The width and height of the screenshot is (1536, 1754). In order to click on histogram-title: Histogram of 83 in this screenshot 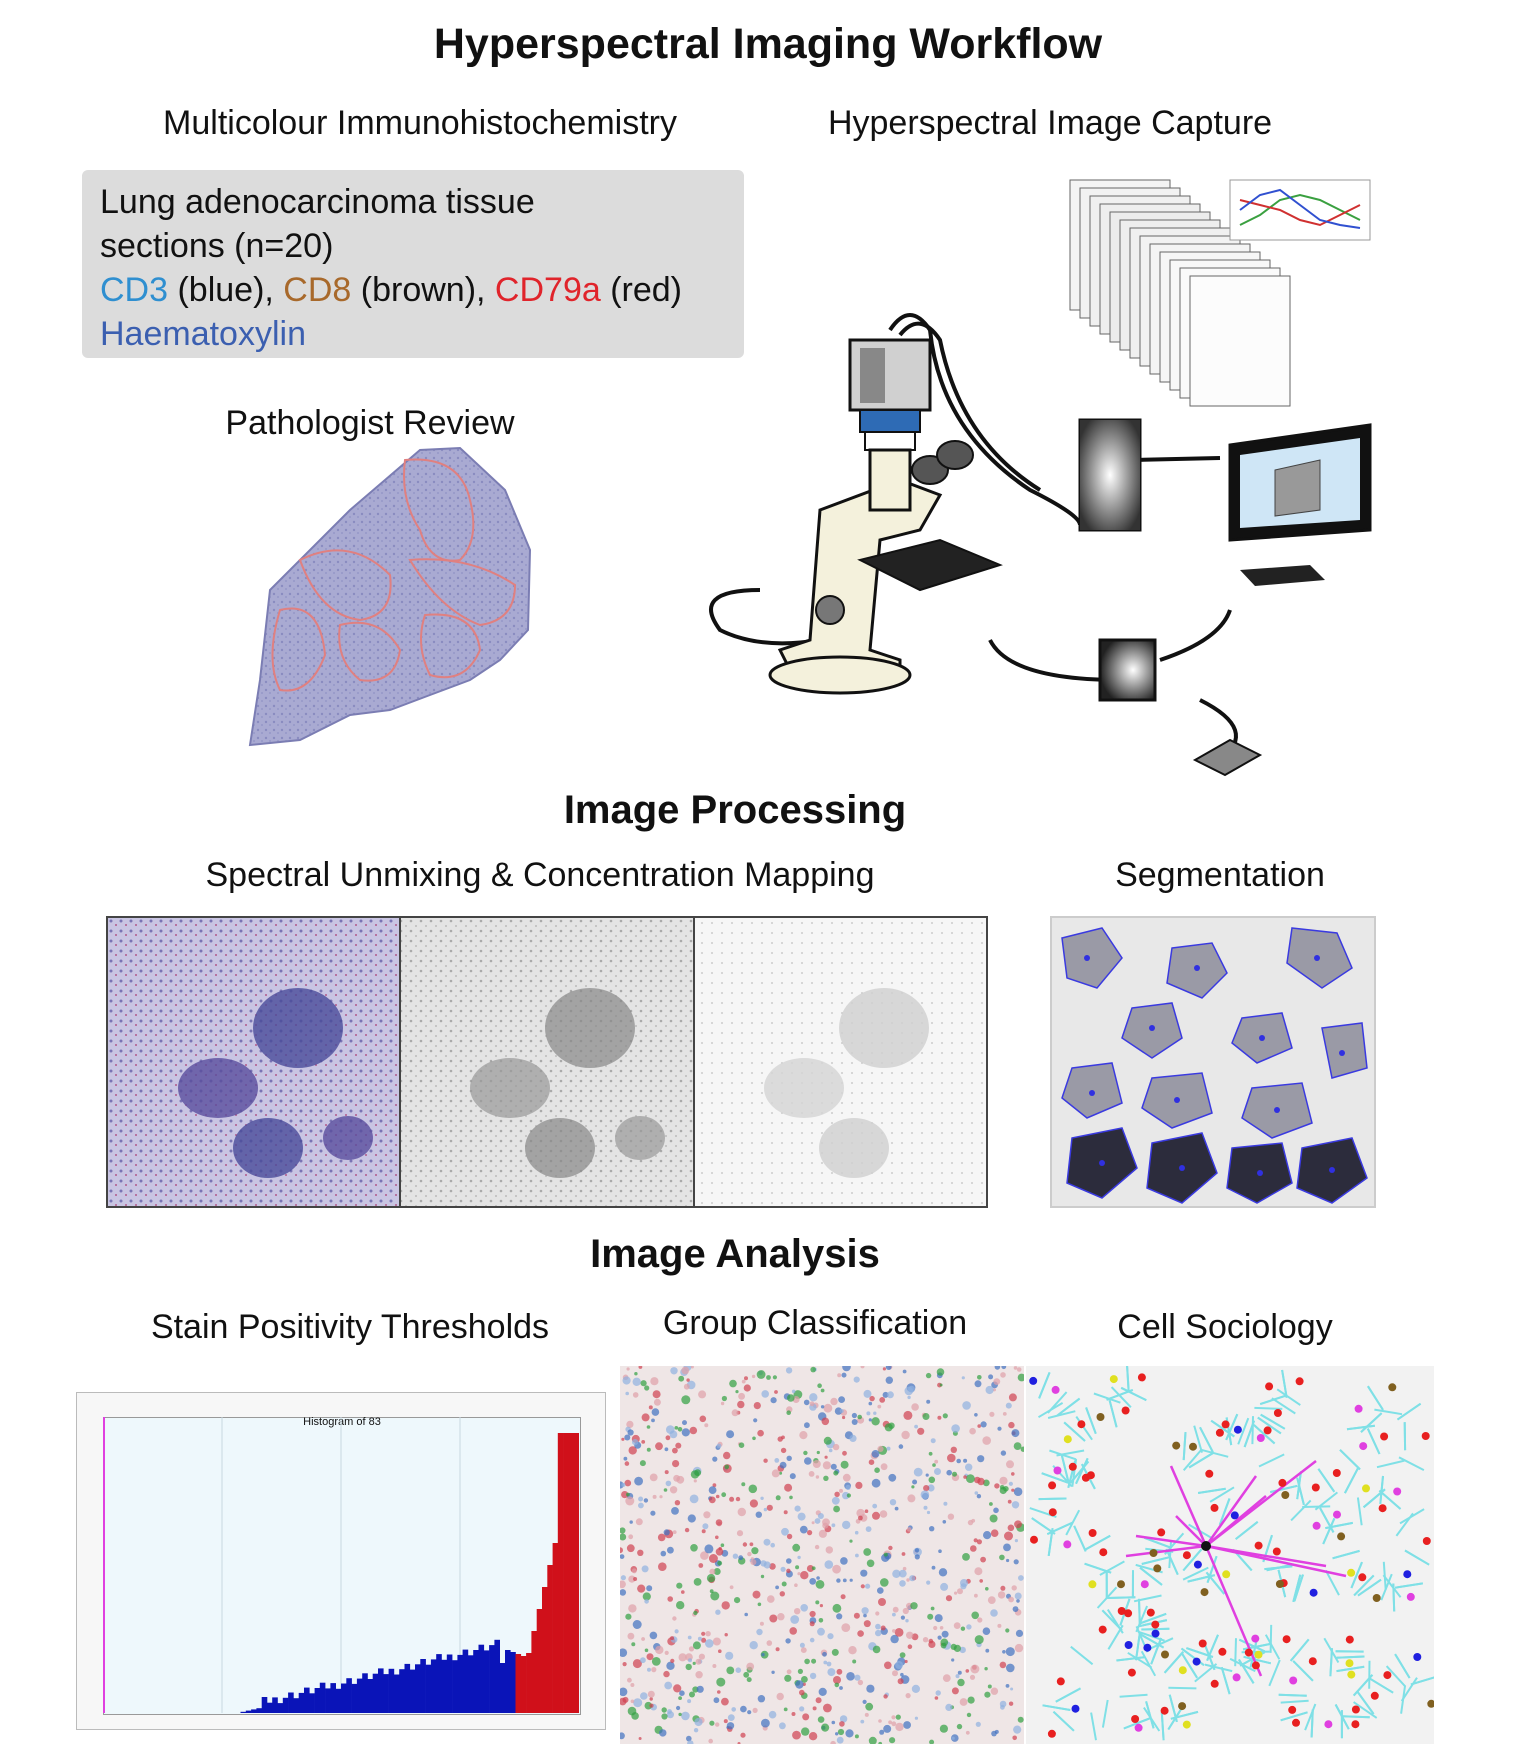, I will do `click(342, 1422)`.